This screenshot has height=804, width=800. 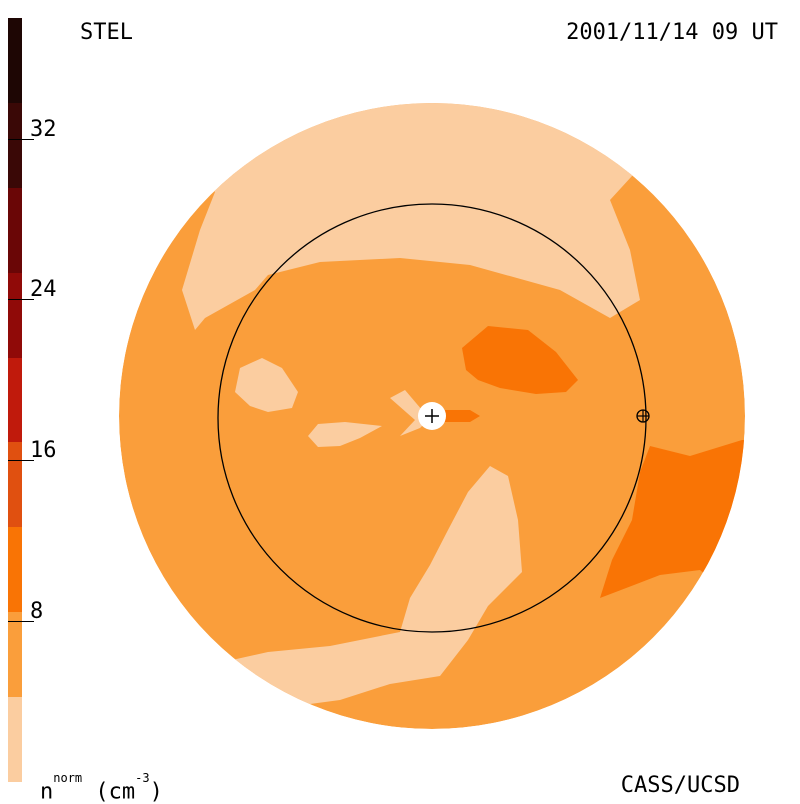 I want to click on high-density-region-northeast, so click(x=520, y=360).